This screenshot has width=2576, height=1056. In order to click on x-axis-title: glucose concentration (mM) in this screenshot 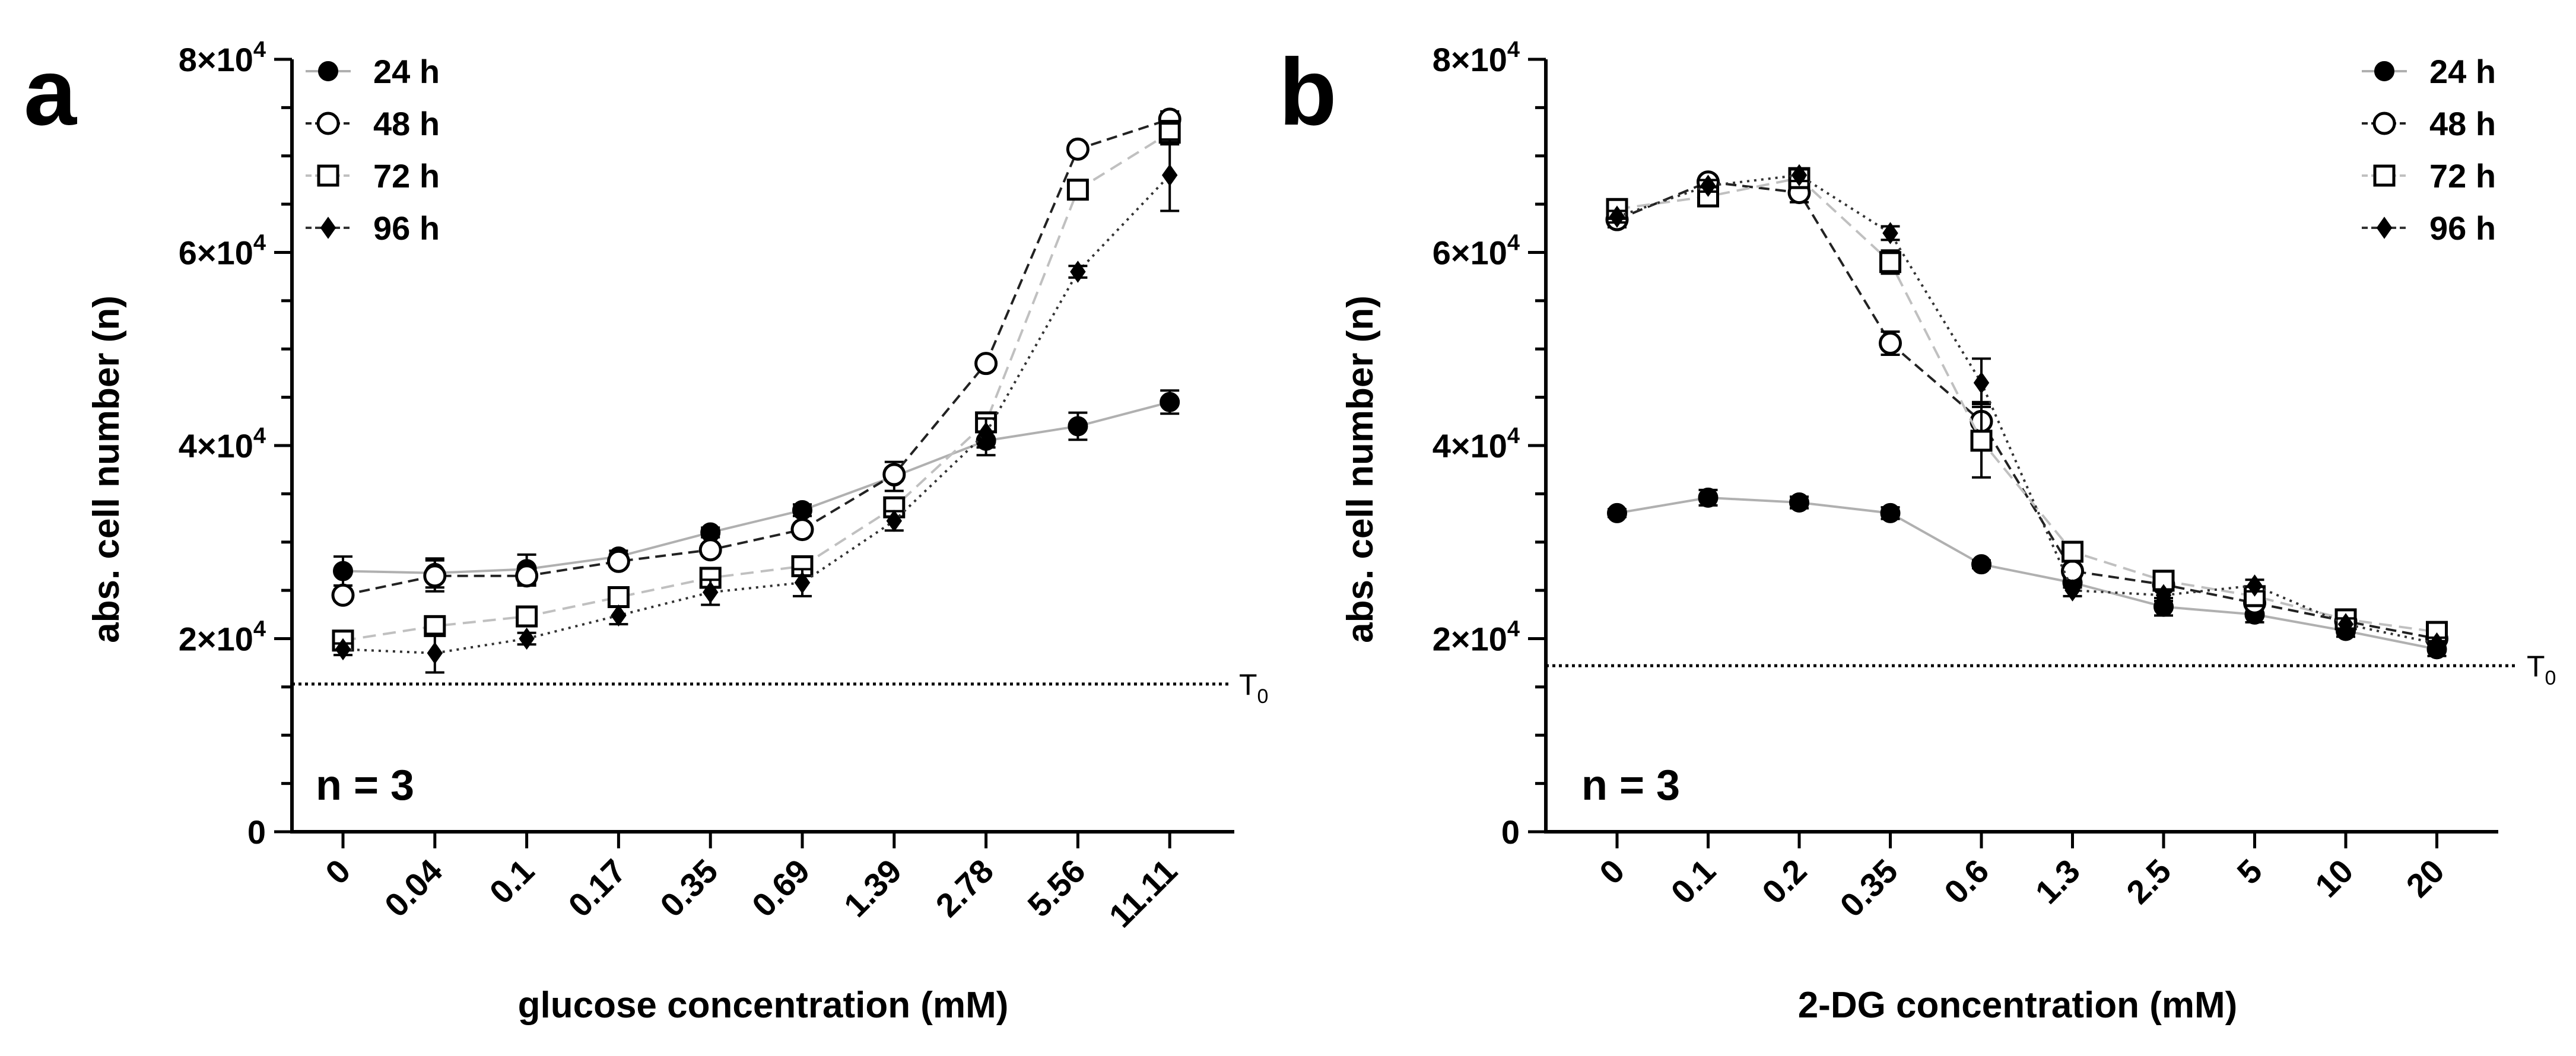, I will do `click(764, 1006)`.